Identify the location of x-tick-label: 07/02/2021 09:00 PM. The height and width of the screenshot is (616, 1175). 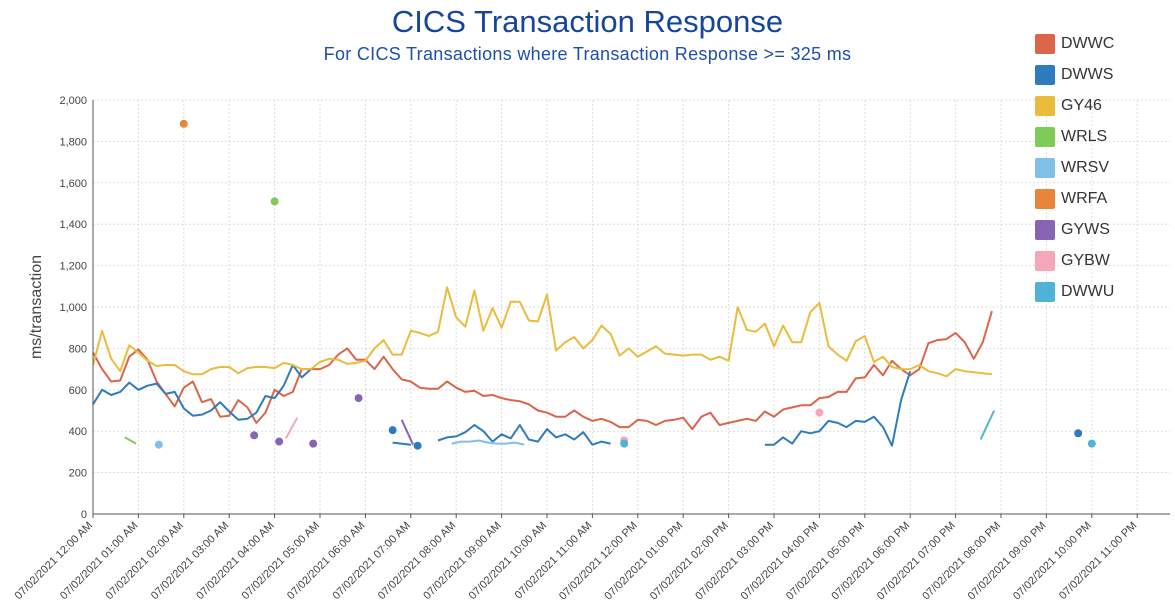
(1007, 561).